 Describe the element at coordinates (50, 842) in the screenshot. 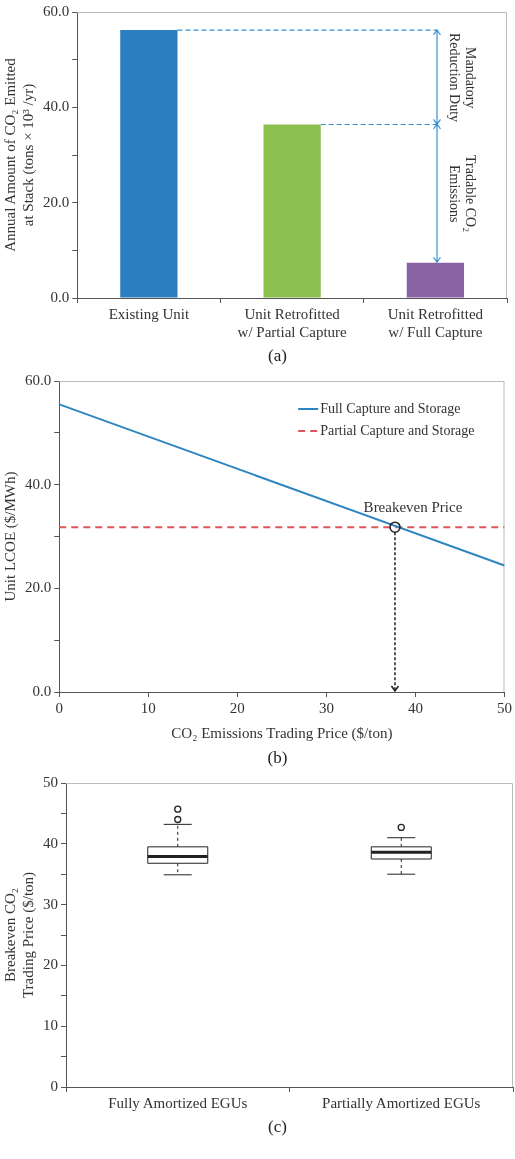

I see `y-tick-label: 40` at that location.